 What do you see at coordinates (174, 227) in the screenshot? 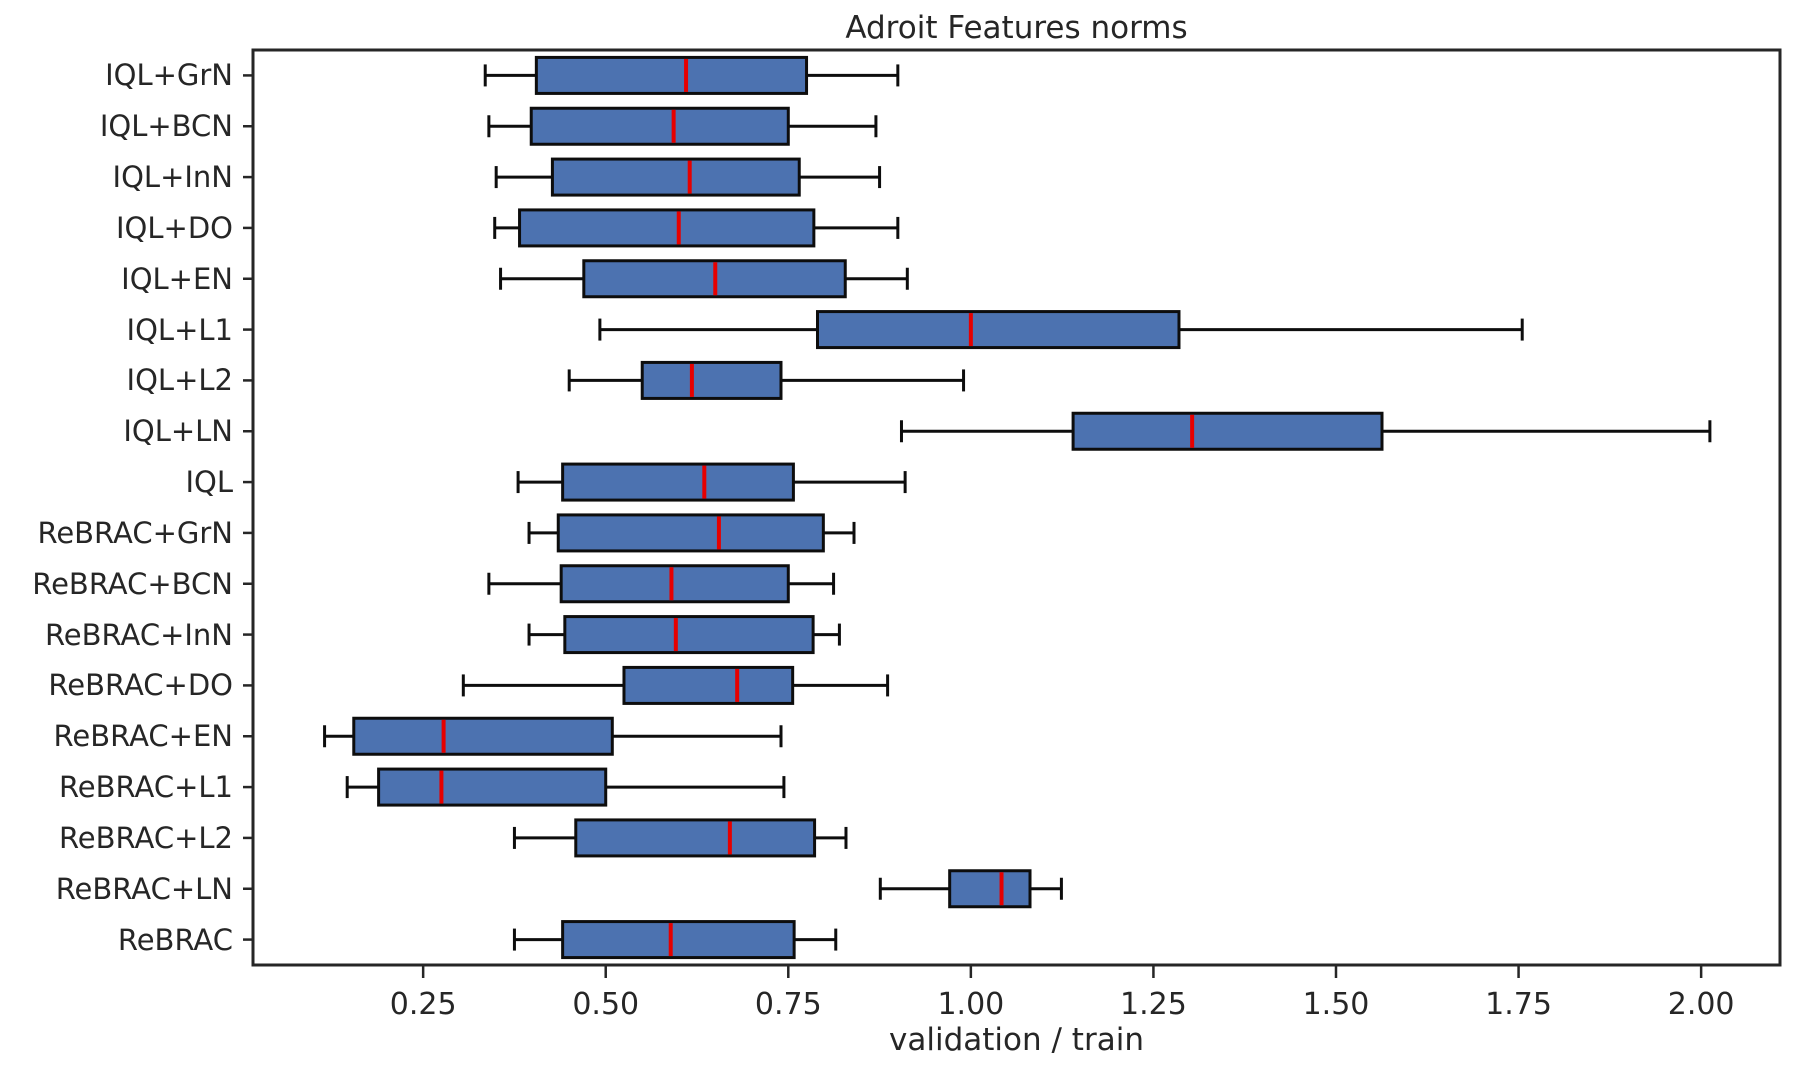
I see `y-tick-label: IQL+DO` at bounding box center [174, 227].